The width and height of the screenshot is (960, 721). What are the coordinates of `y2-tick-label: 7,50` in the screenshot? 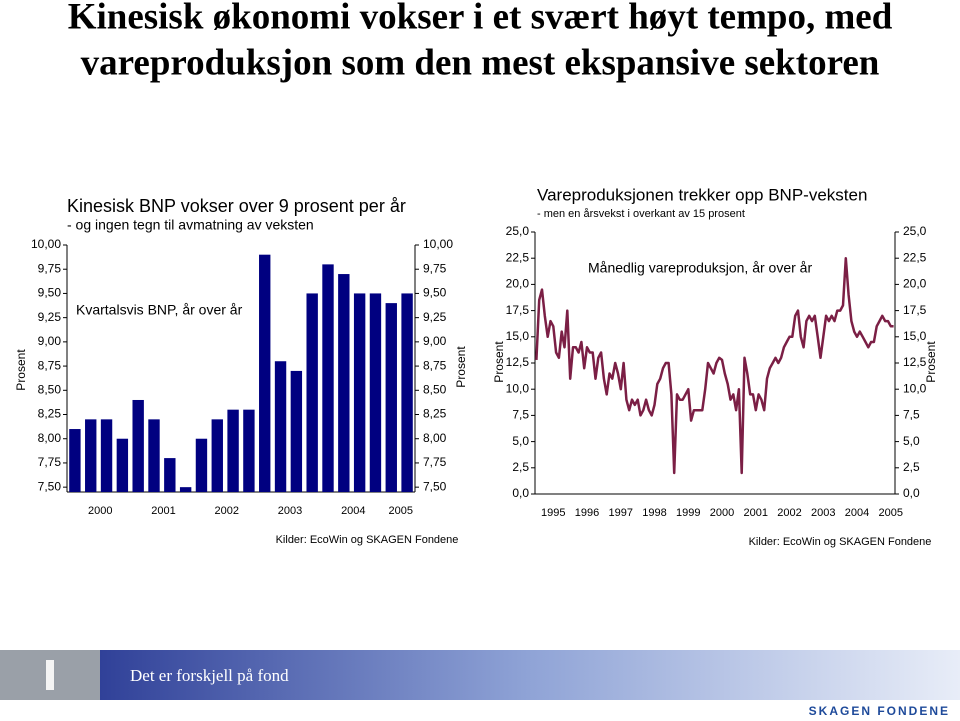 It's located at (435, 486).